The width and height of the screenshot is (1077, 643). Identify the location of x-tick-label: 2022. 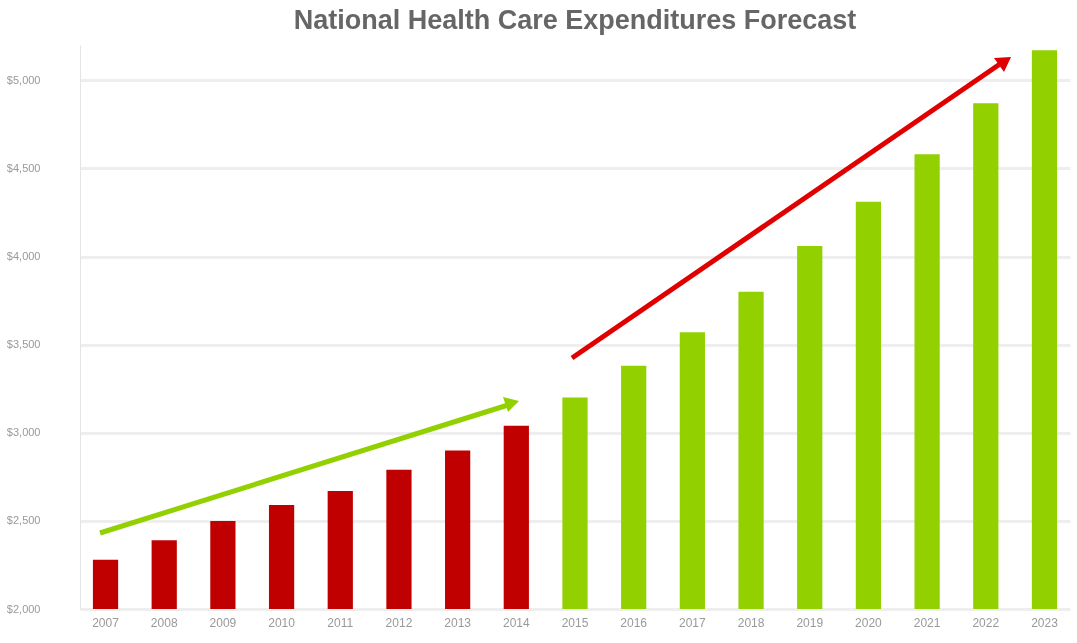
(986, 622).